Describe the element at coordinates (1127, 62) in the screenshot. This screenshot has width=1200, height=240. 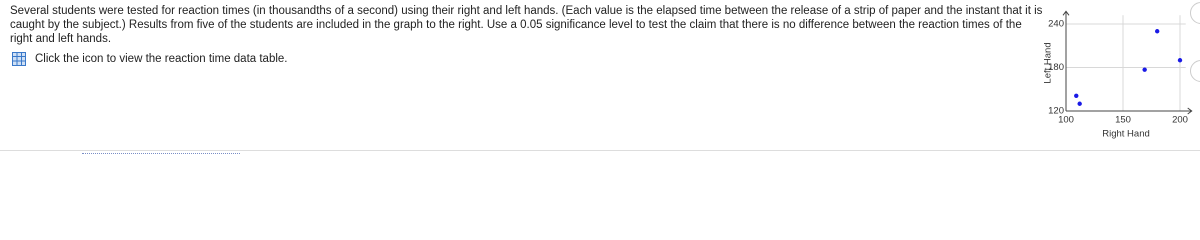
I see `axis` at that location.